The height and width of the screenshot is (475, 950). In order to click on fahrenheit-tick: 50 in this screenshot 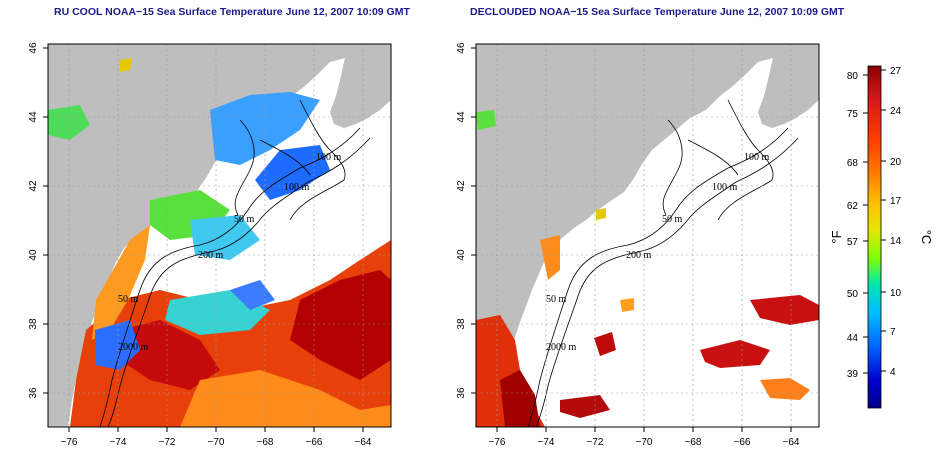, I will do `click(853, 294)`.